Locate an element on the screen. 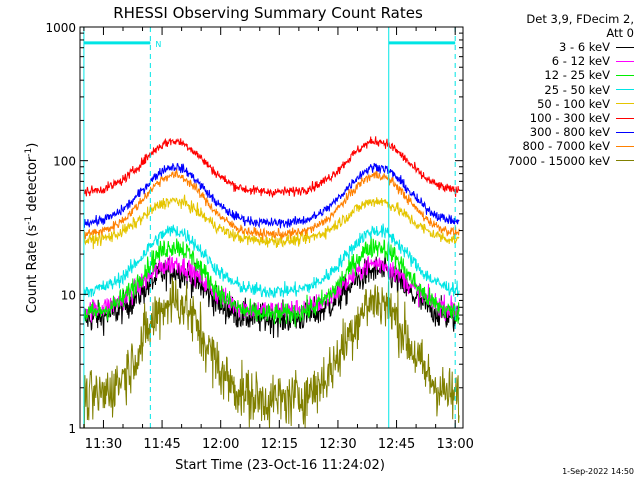  y-axis-label: Count Rate (s-1 detector-1) is located at coordinates (32, 228).